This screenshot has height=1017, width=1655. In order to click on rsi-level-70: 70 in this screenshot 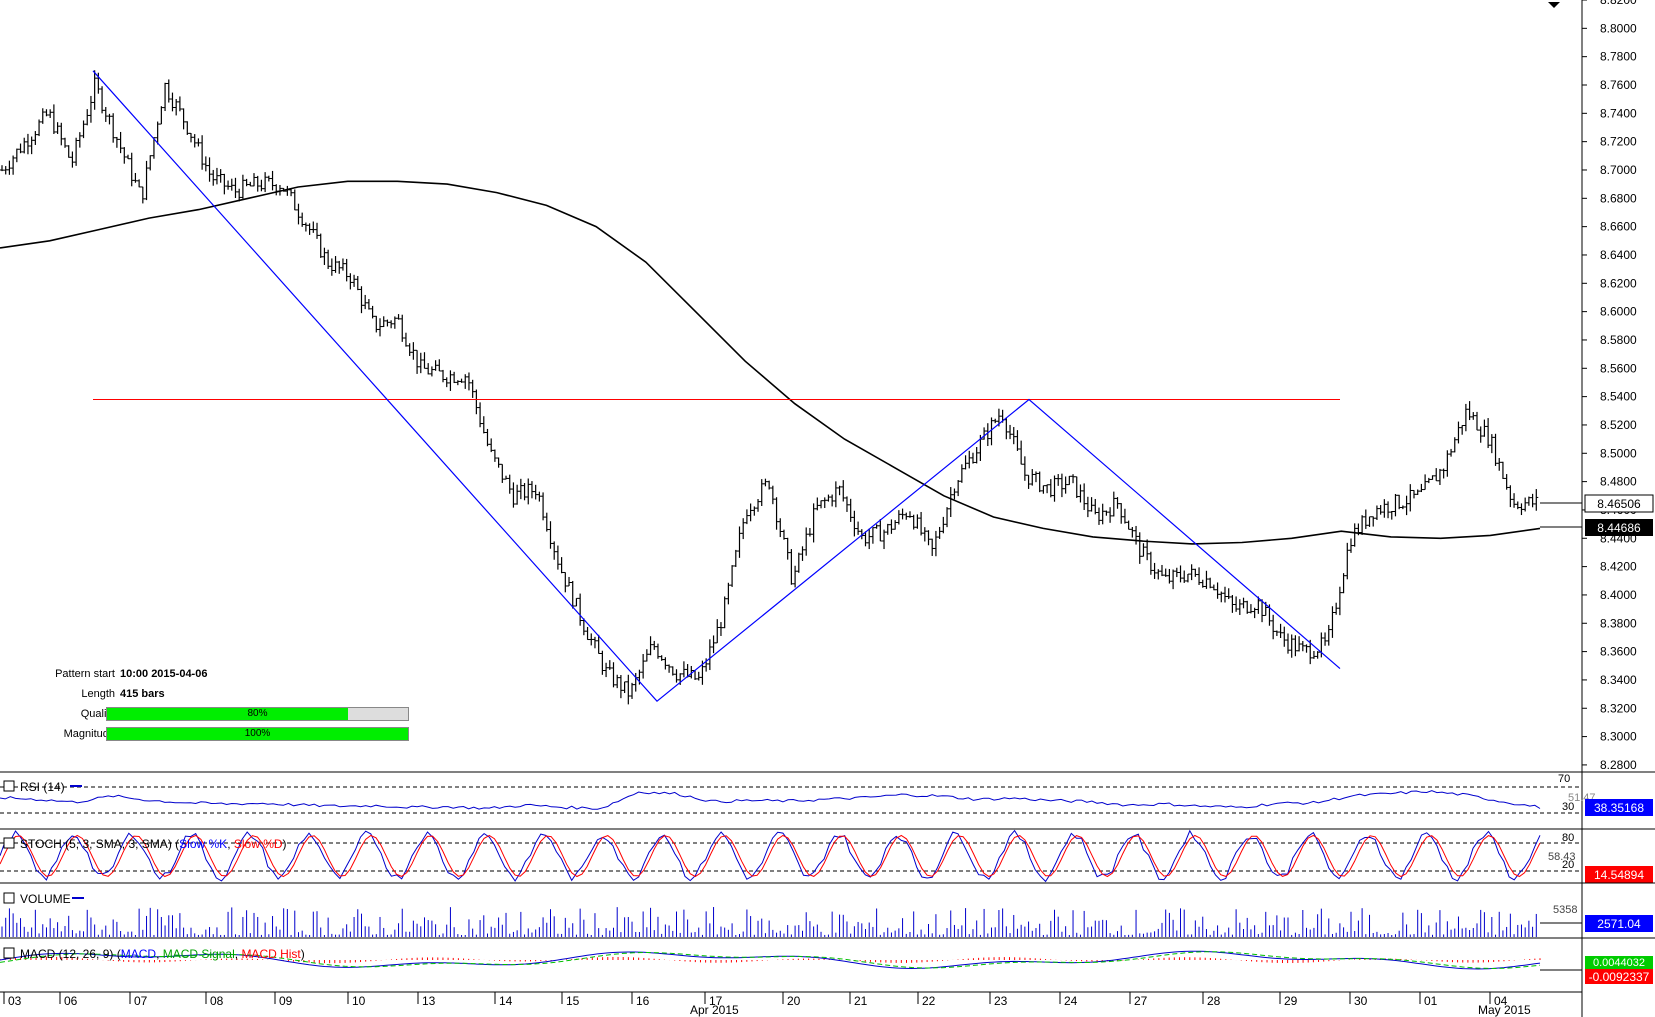, I will do `click(1564, 779)`.